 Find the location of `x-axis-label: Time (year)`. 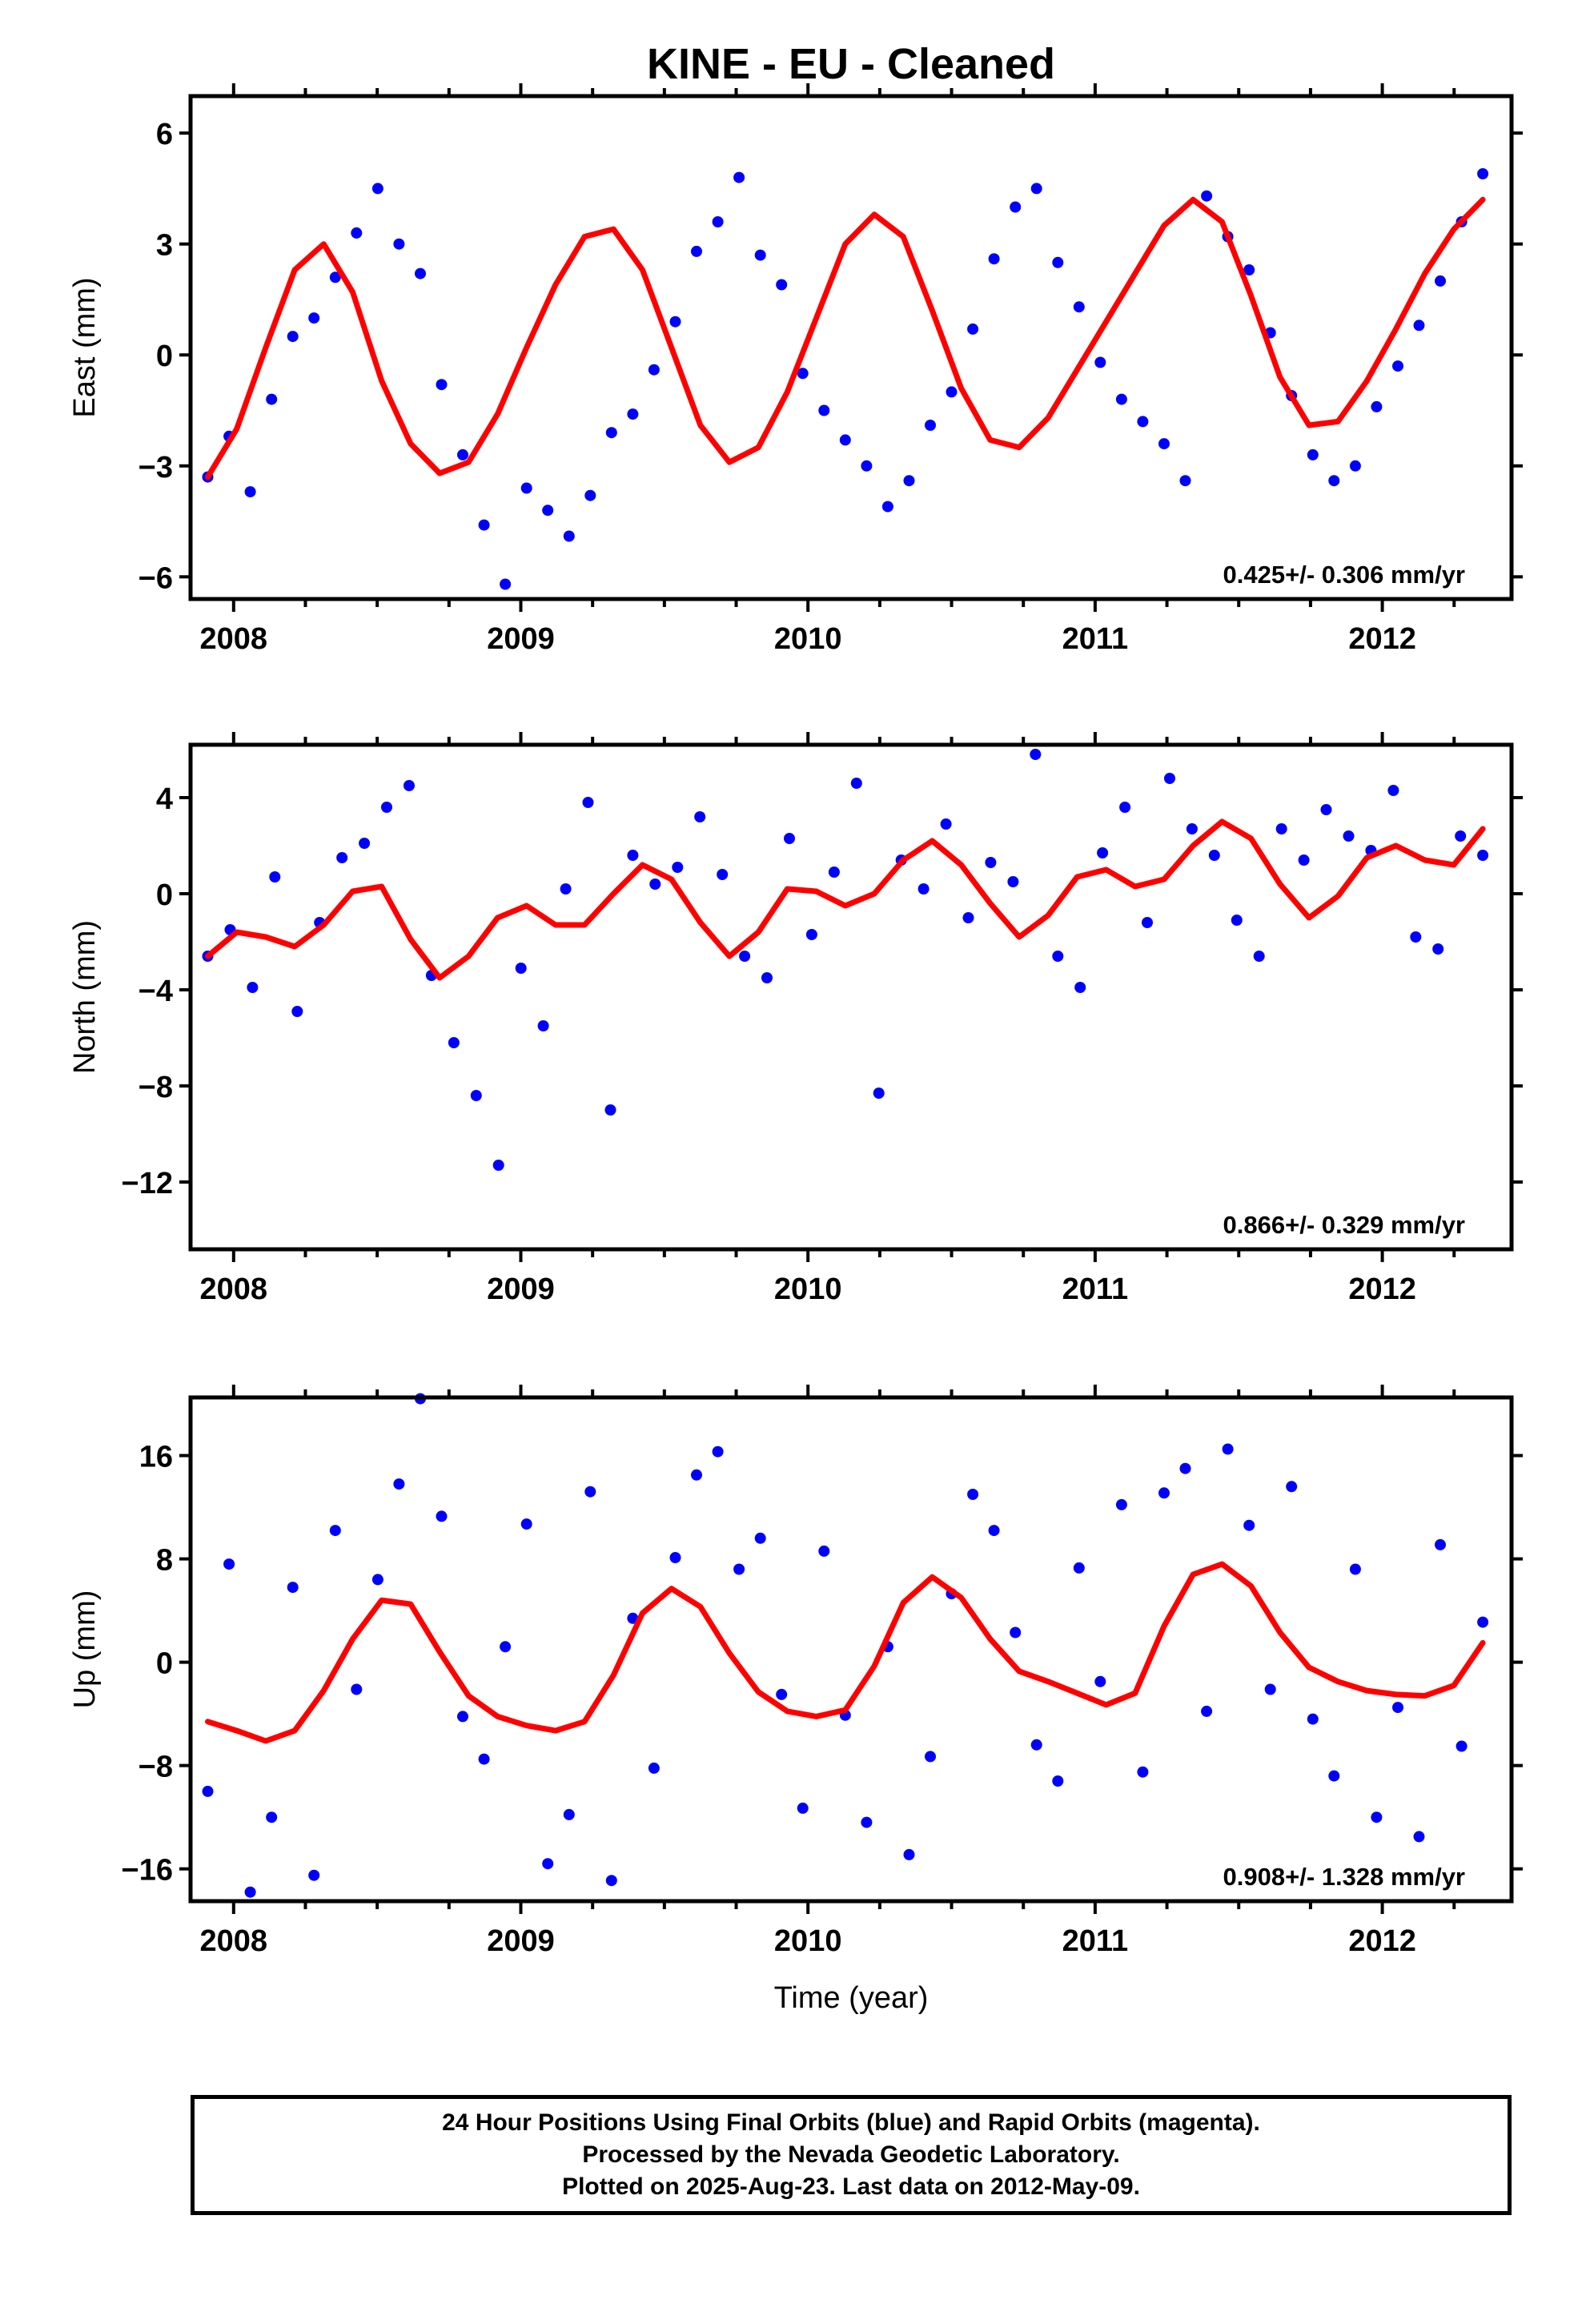

x-axis-label: Time (year) is located at coordinates (851, 1998).